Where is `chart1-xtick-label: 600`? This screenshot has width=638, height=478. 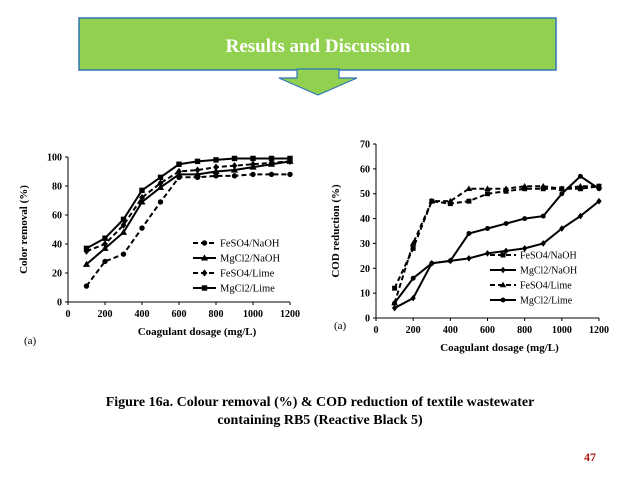
chart1-xtick-label: 600 is located at coordinates (487, 330).